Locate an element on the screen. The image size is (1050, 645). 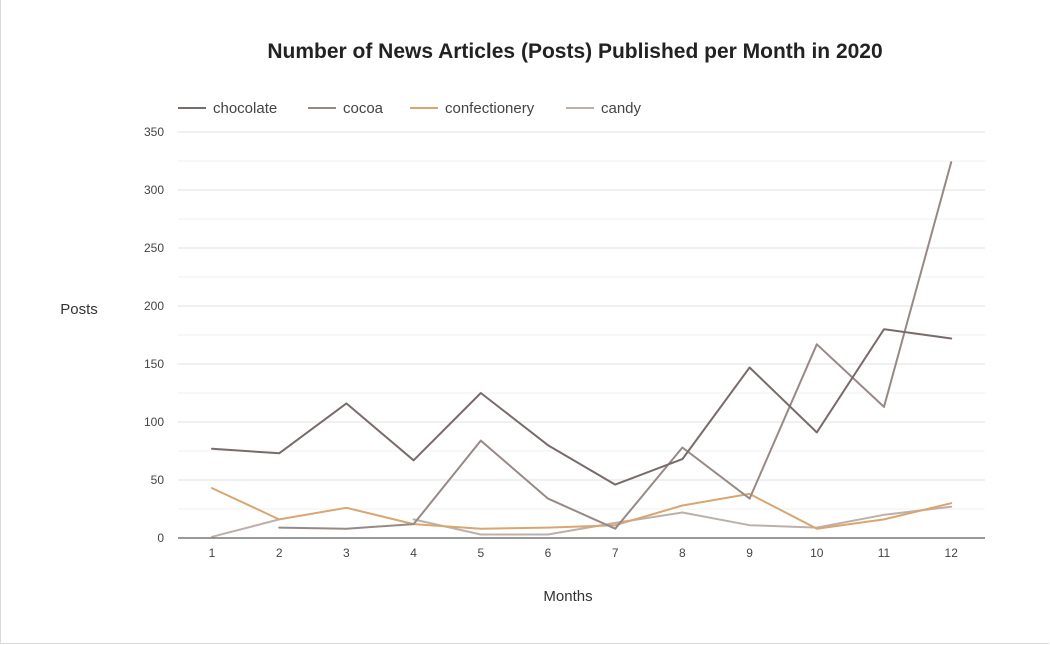
legend-label-confectionery: confectionery is located at coordinates (490, 108).